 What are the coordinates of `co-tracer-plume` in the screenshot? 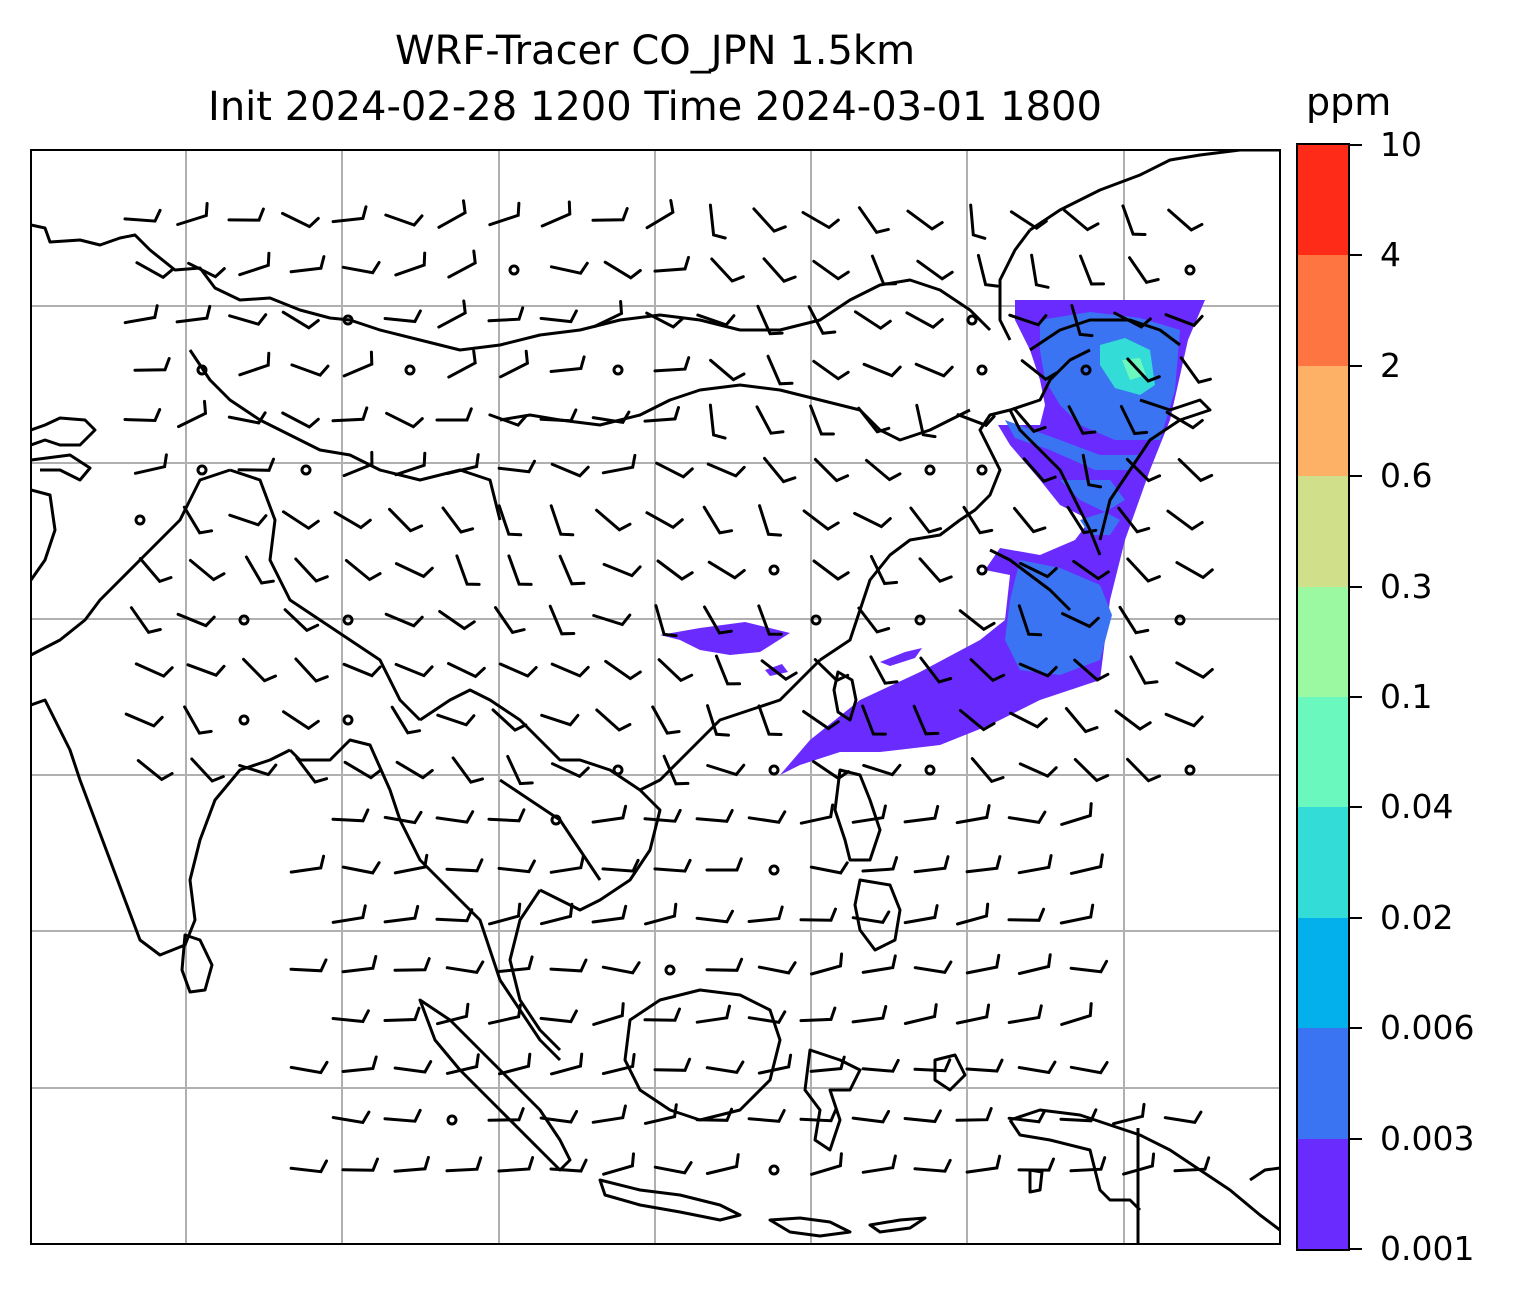 It's located at (932, 537).